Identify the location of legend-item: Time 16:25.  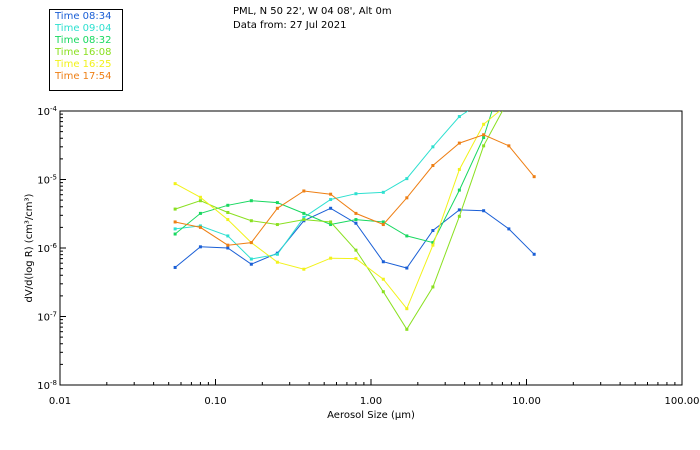
(83, 64).